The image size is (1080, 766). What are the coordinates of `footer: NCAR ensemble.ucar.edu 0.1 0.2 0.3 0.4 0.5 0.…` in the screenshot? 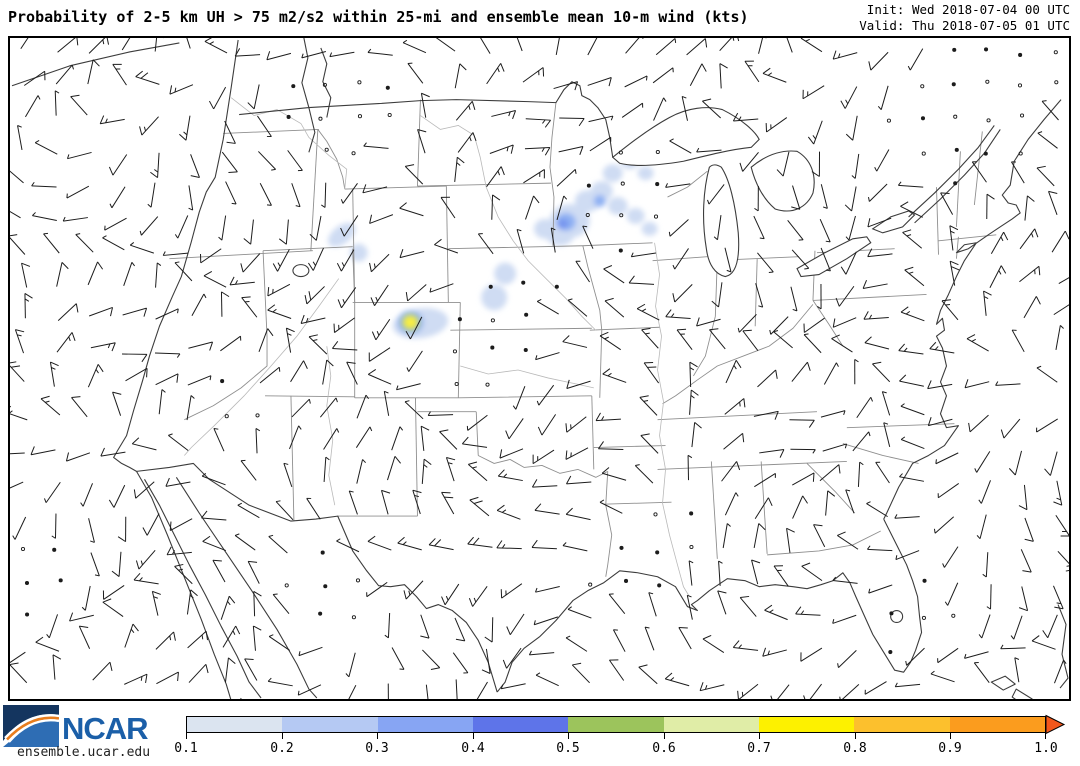 It's located at (540, 733).